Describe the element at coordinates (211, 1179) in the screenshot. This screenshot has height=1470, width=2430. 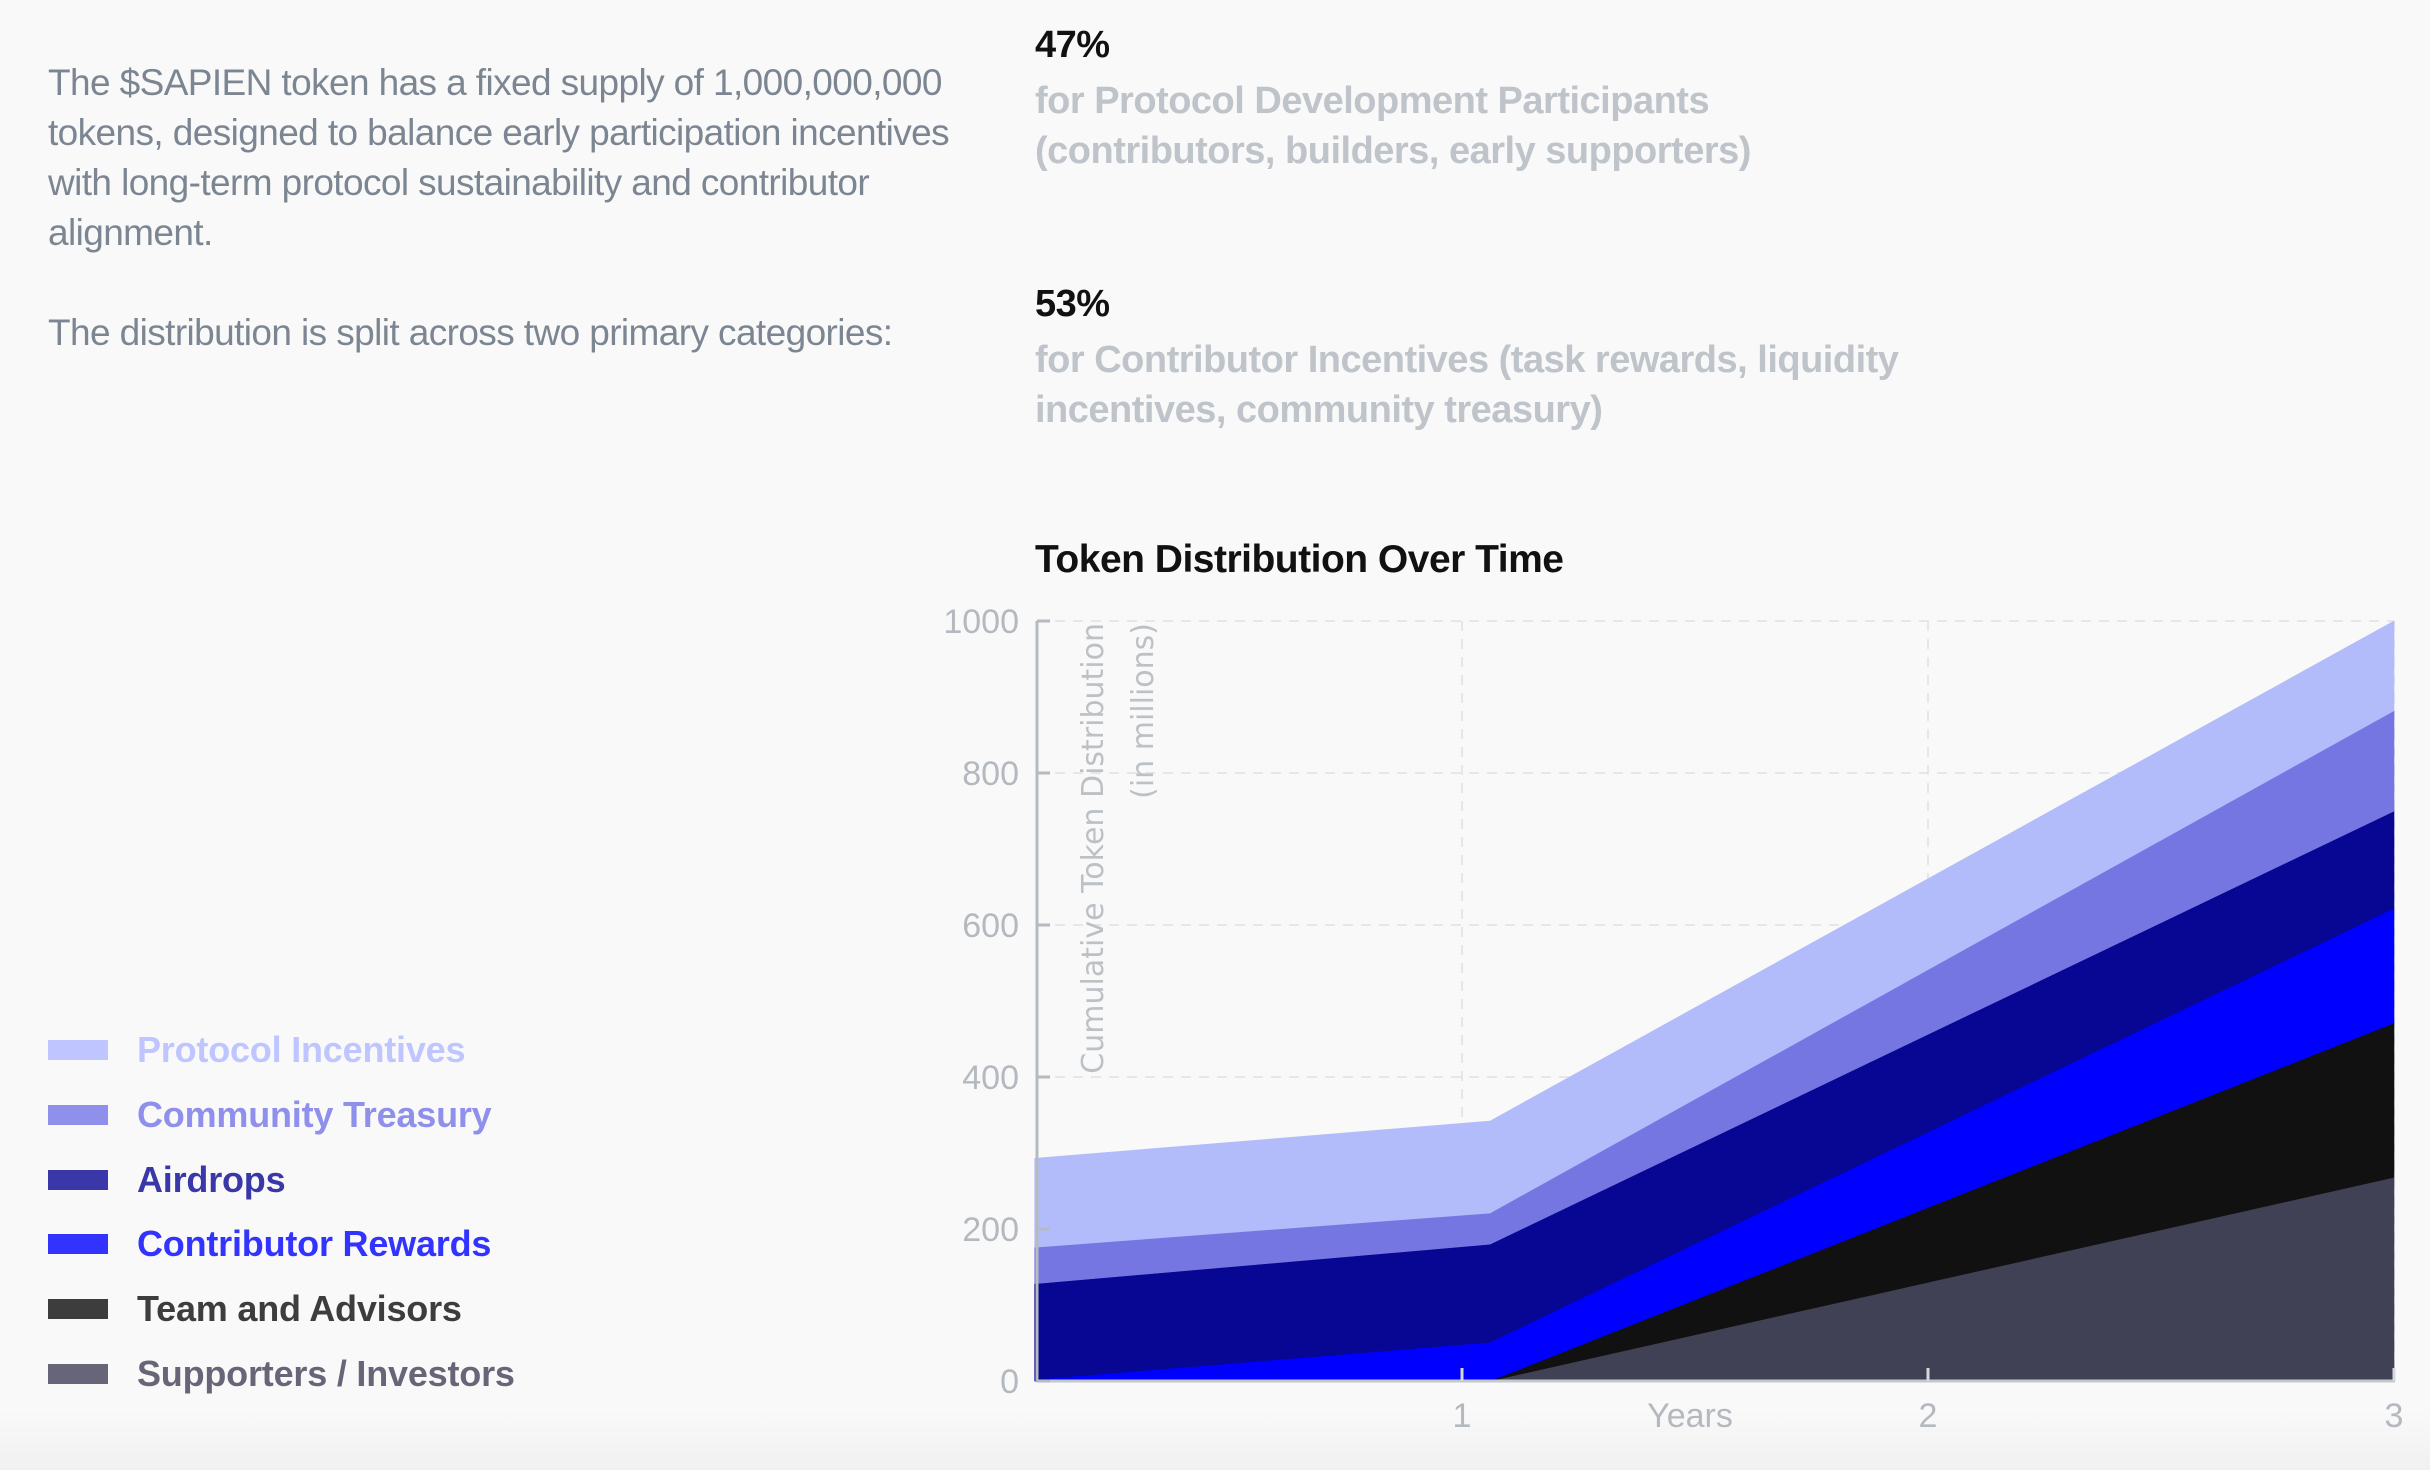
I see `legend-label: Airdrops` at that location.